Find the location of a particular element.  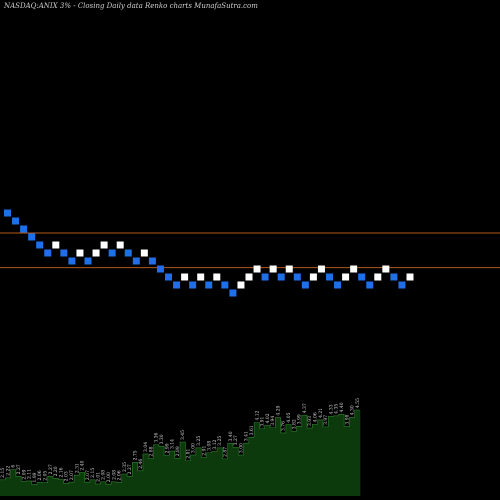

volume-label: 4.55 is located at coordinates (358, 403).